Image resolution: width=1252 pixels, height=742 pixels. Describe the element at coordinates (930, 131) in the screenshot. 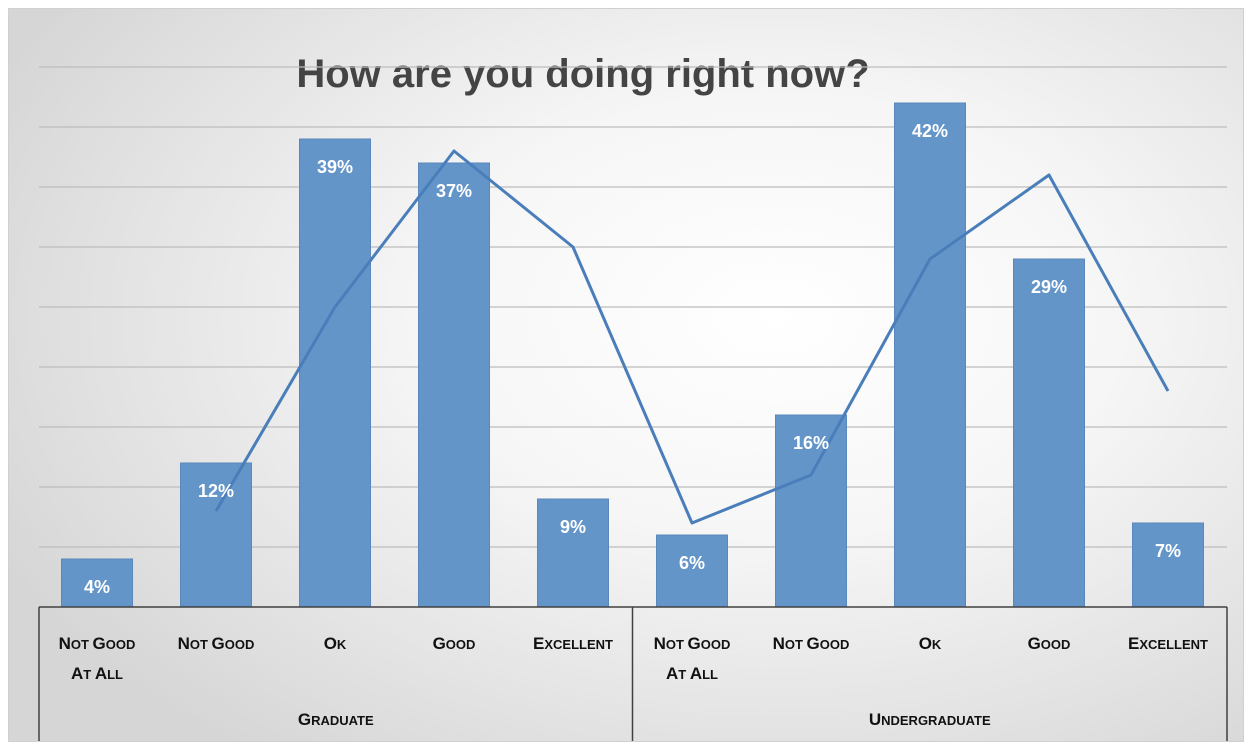

I see `data-label: 42%` at that location.